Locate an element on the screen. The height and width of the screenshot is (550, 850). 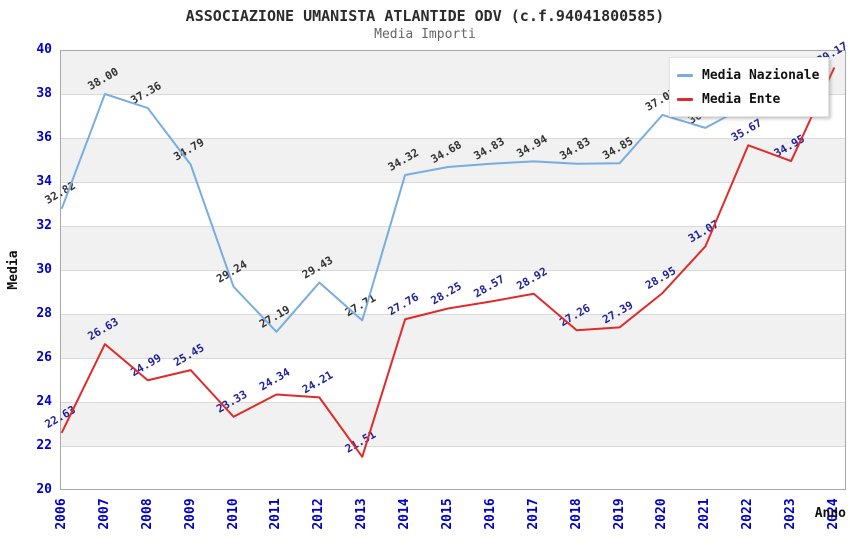
x-tick-label: 2016 is located at coordinates (490, 514).